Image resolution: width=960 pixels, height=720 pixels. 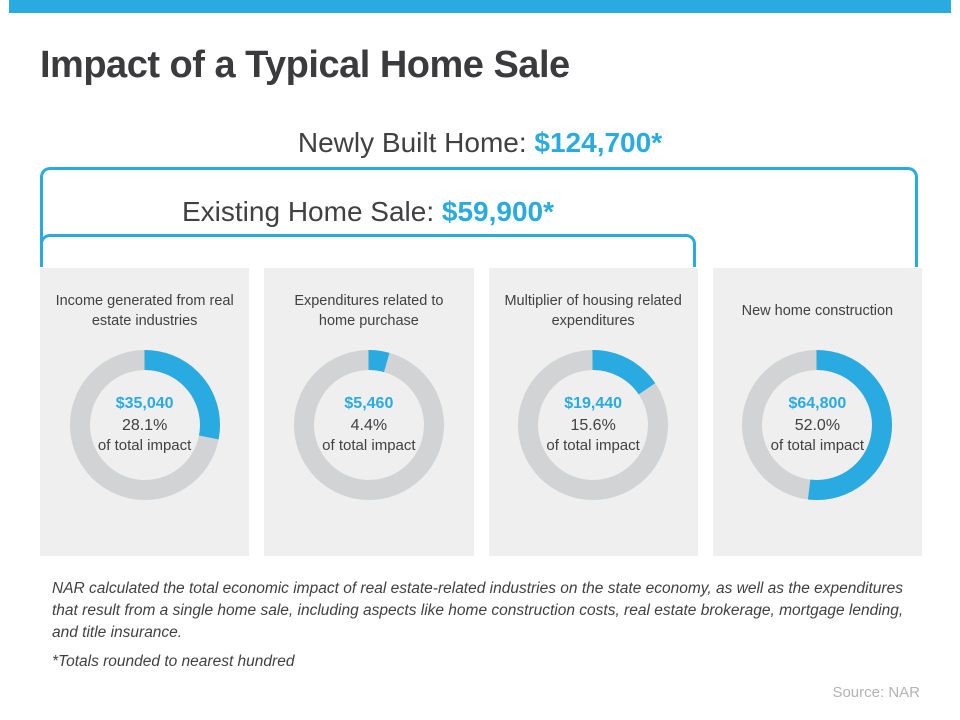 I want to click on existing-home-label: Existing Home Sale:, so click(x=312, y=211).